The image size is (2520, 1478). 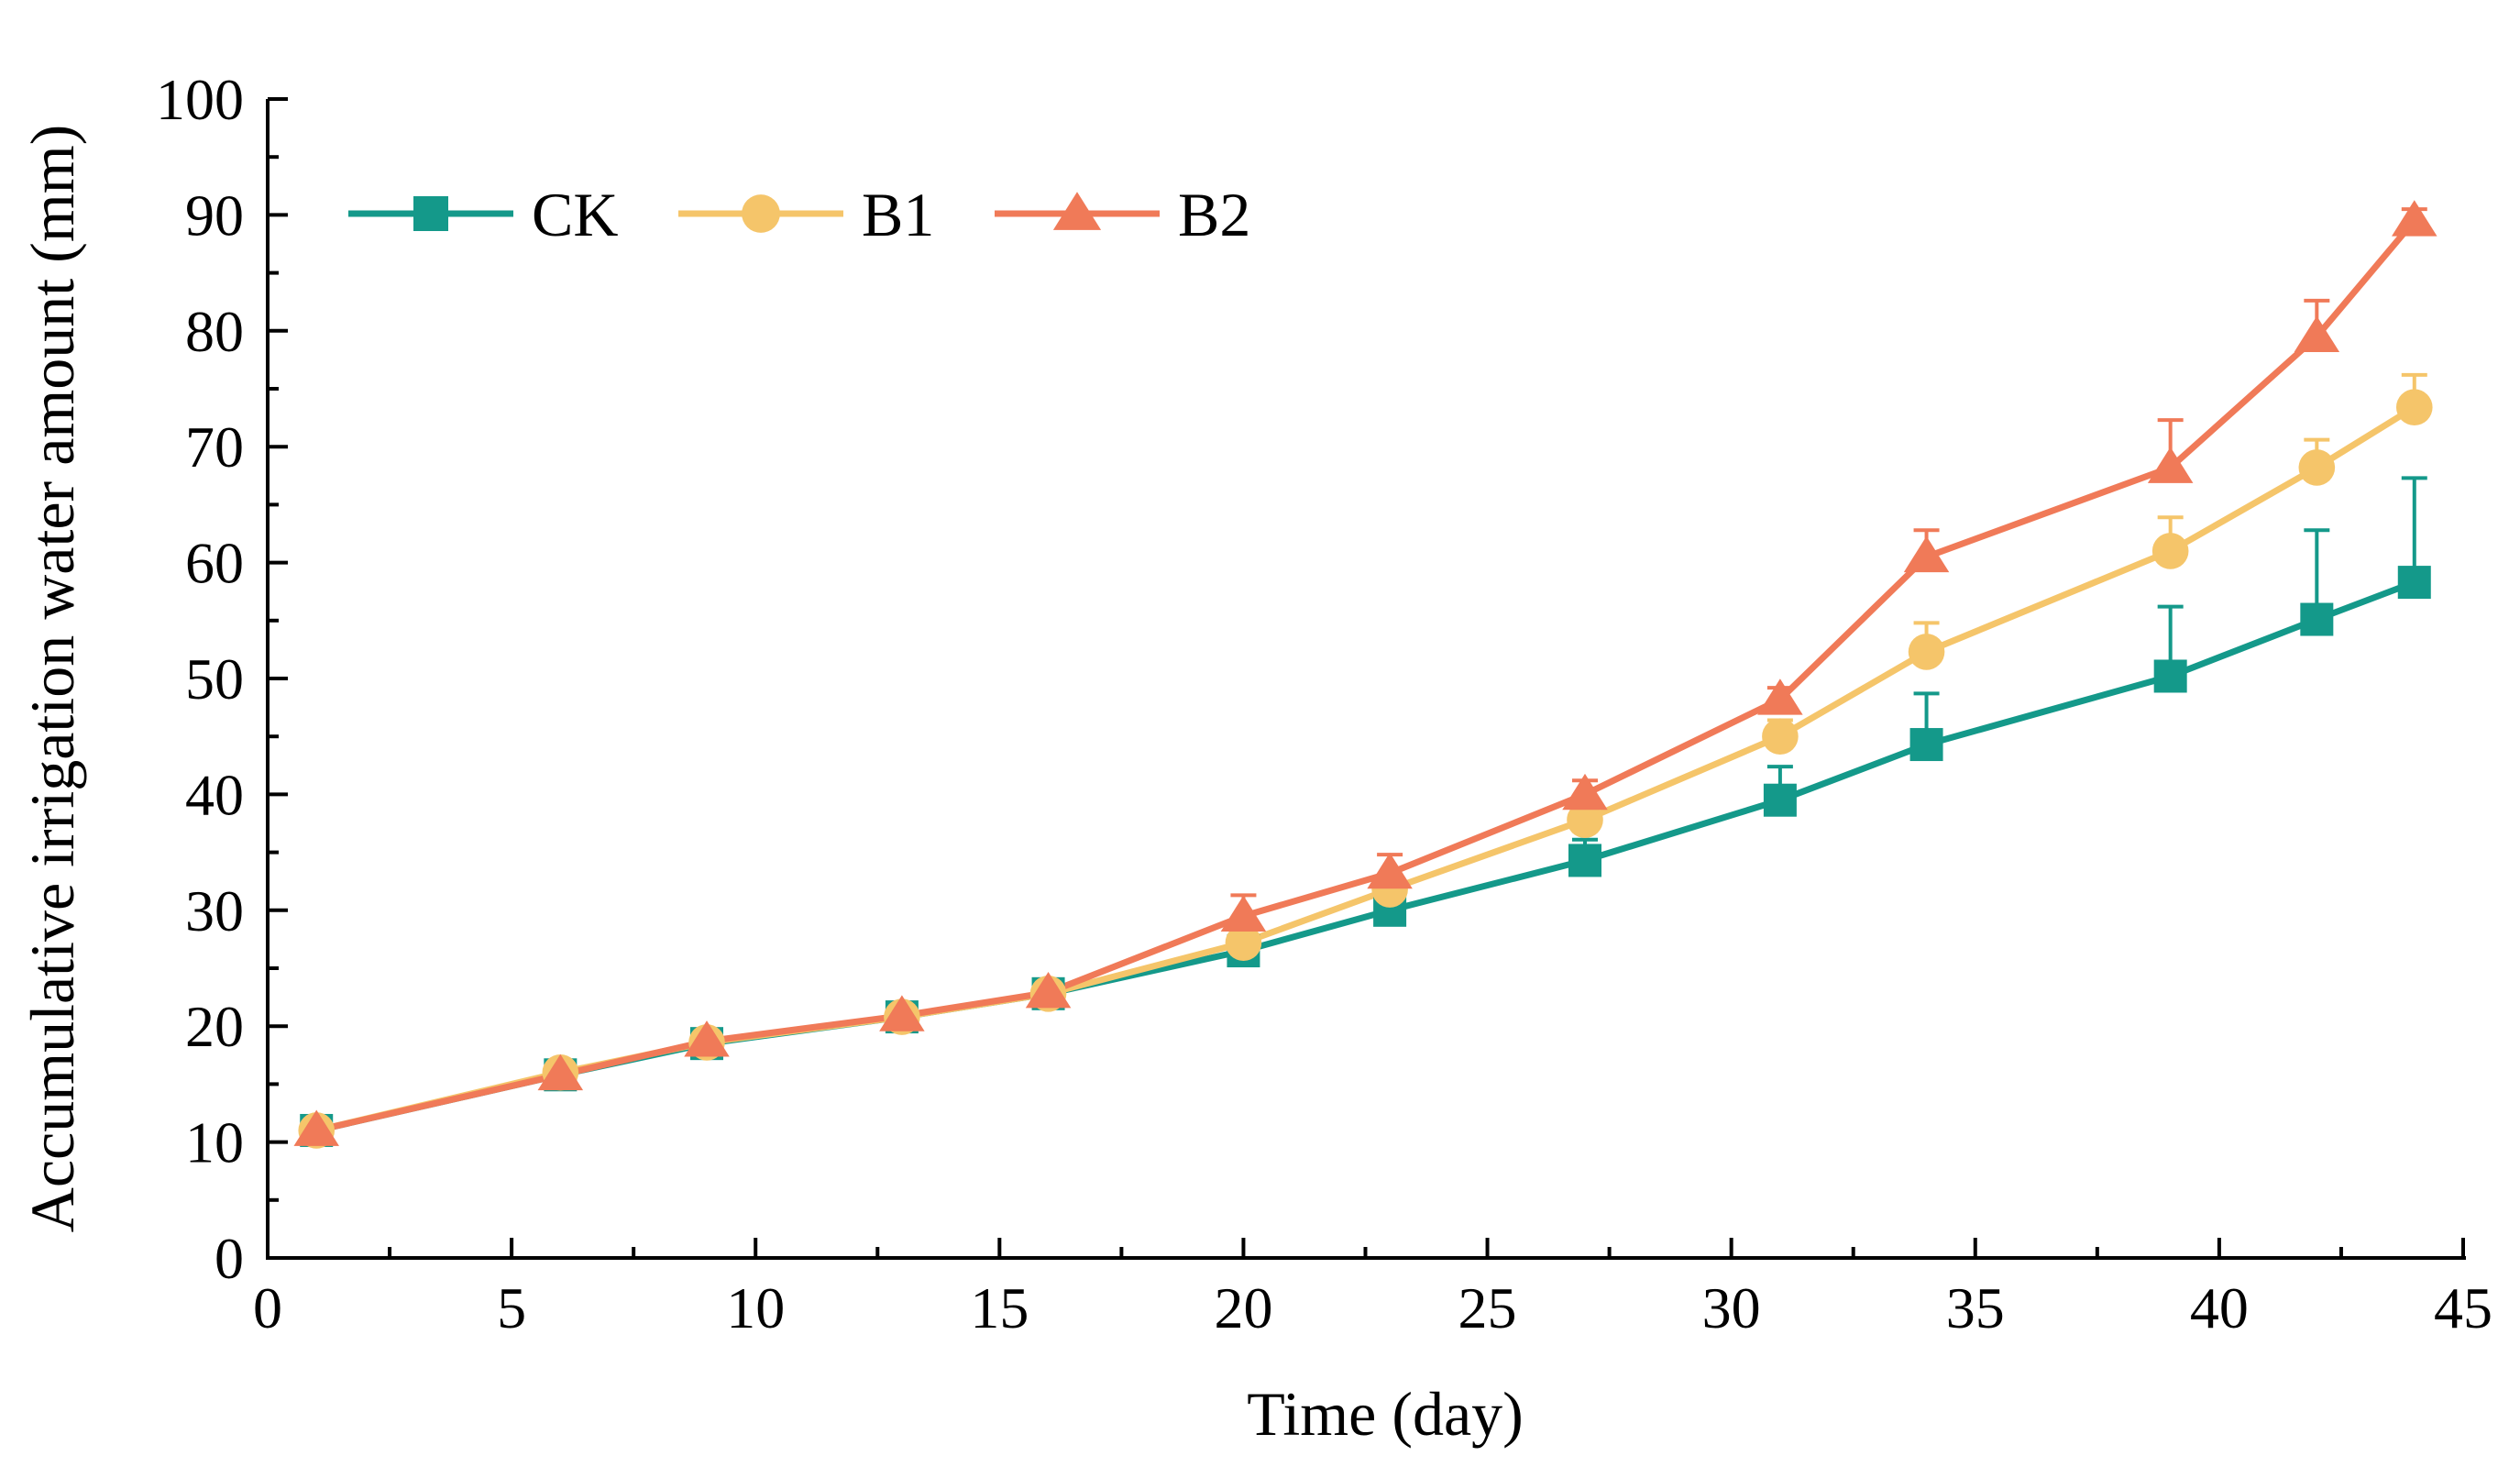 I want to click on y-tick-label: 30, so click(x=214, y=911).